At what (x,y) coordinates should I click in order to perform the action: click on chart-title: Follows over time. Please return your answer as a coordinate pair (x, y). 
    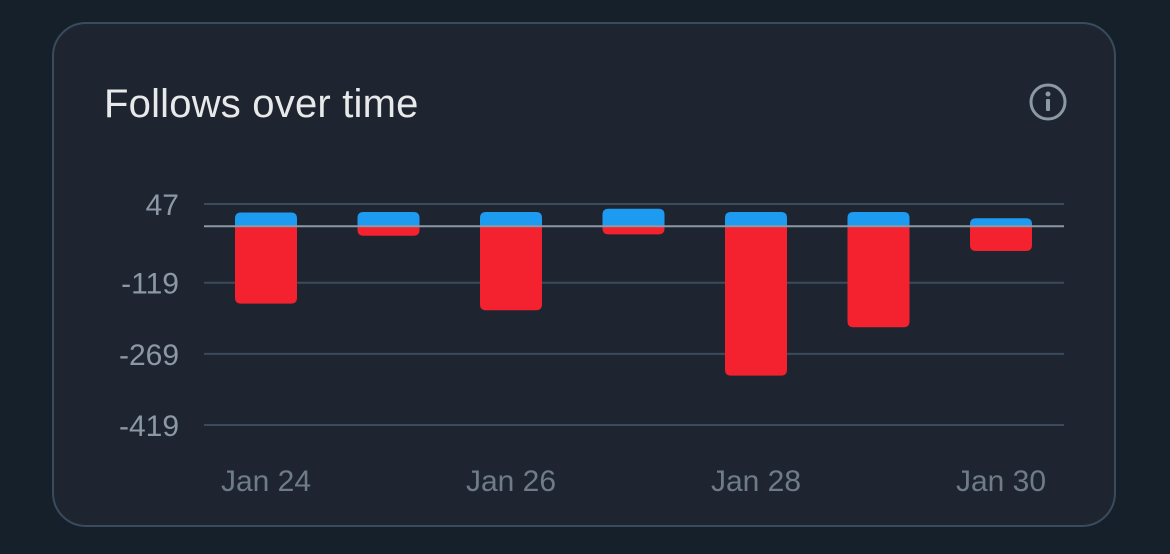
    Looking at the image, I should click on (261, 104).